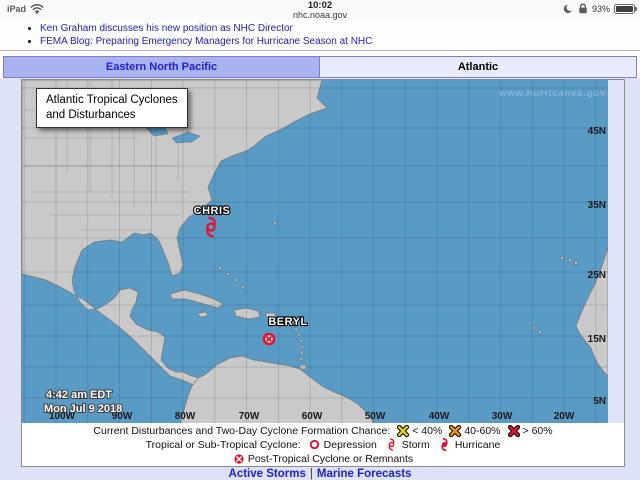 This screenshot has height=480, width=640. I want to click on lat-tick-label: 5N, so click(599, 401).